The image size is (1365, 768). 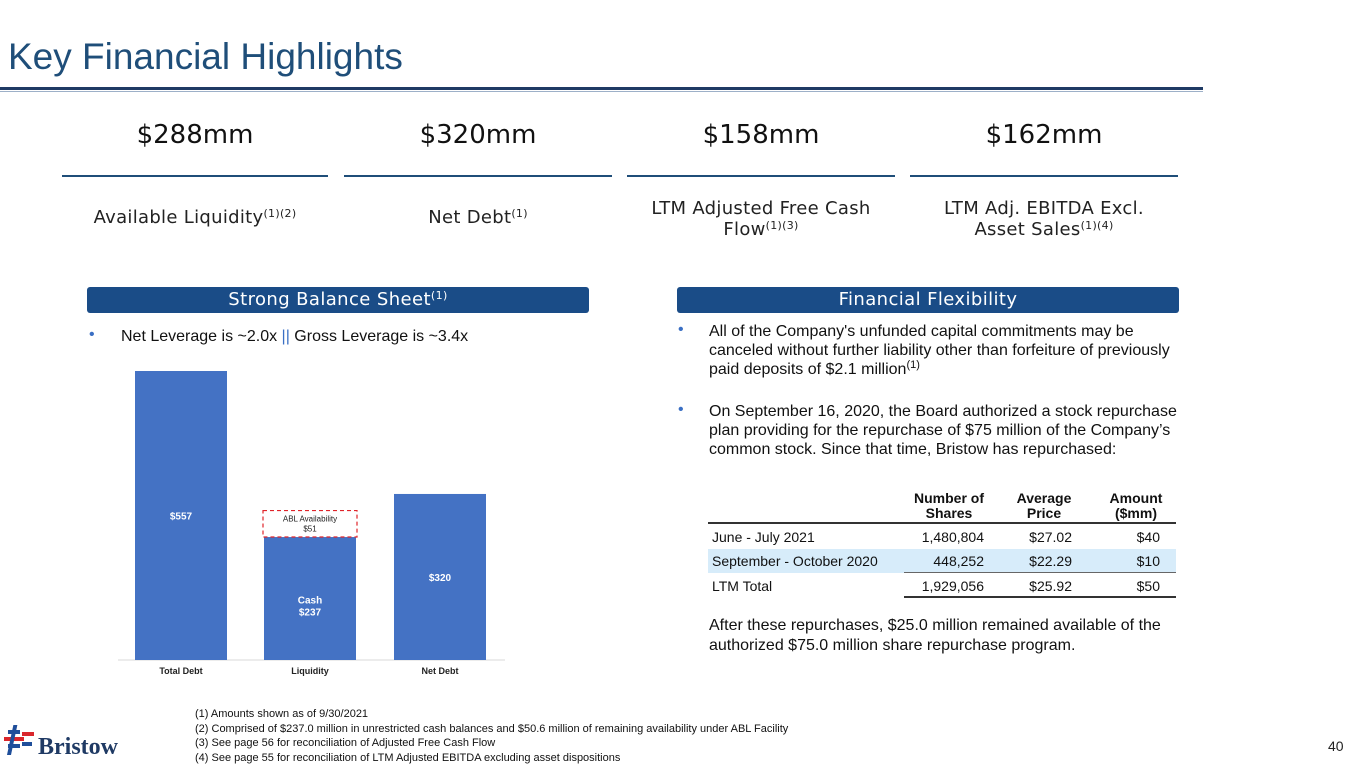 What do you see at coordinates (1040, 572) in the screenshot?
I see `table-subtotal-rule` at bounding box center [1040, 572].